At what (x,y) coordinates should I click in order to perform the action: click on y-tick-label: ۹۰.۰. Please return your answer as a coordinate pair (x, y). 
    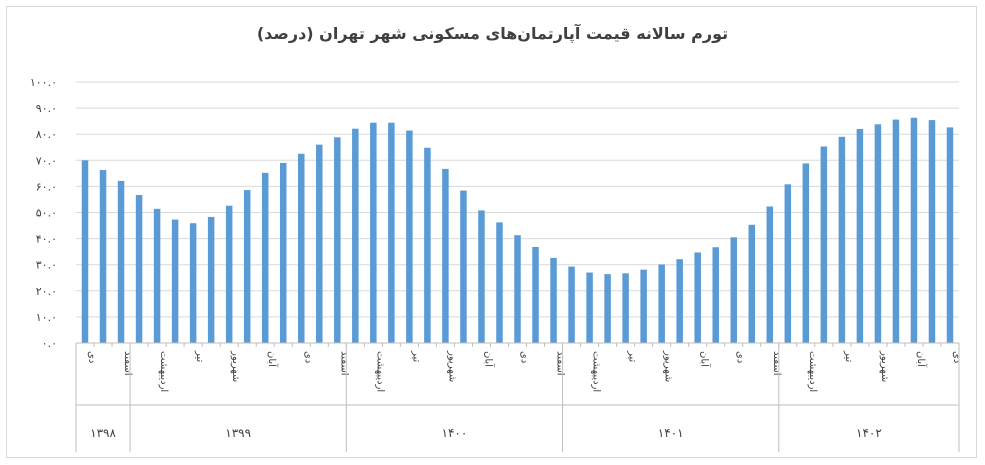
    Looking at the image, I should click on (46, 108).